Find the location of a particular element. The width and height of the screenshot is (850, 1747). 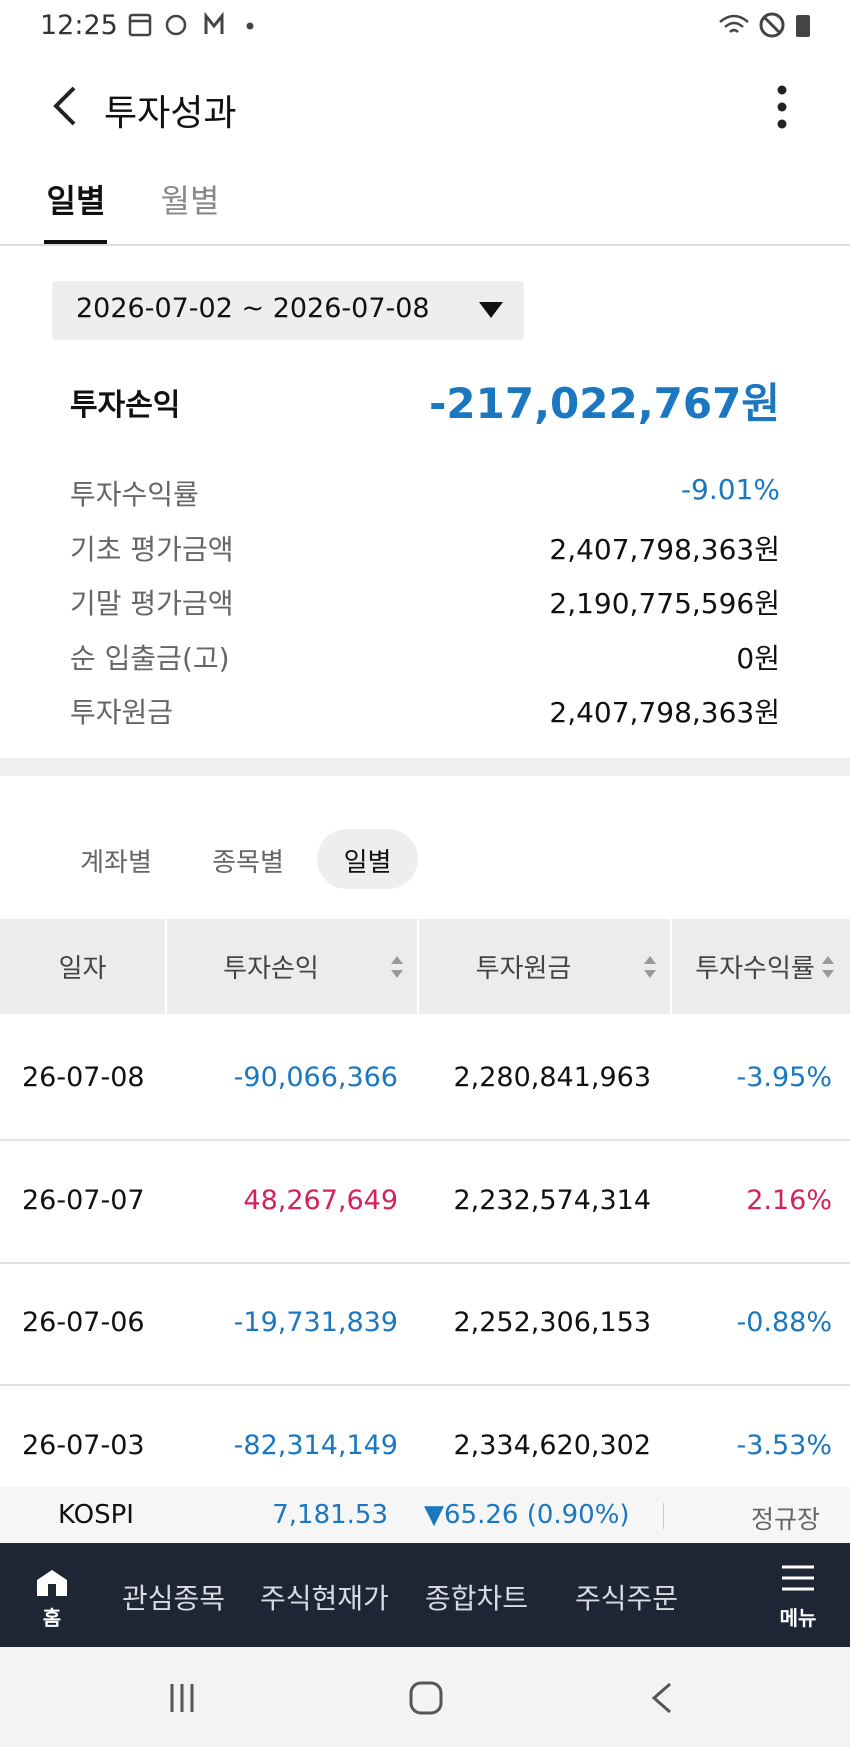

detail-label: 투자원금 is located at coordinates (122, 712).